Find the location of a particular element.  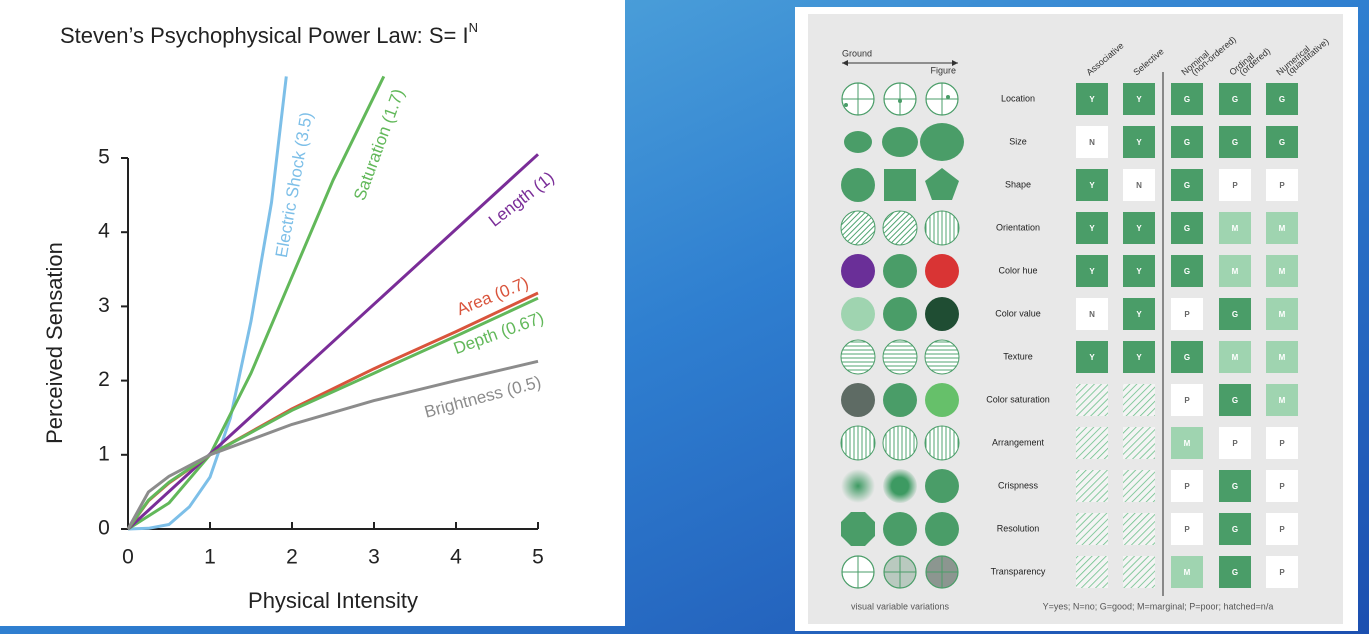

x-tick-label: 2 is located at coordinates (292, 557).